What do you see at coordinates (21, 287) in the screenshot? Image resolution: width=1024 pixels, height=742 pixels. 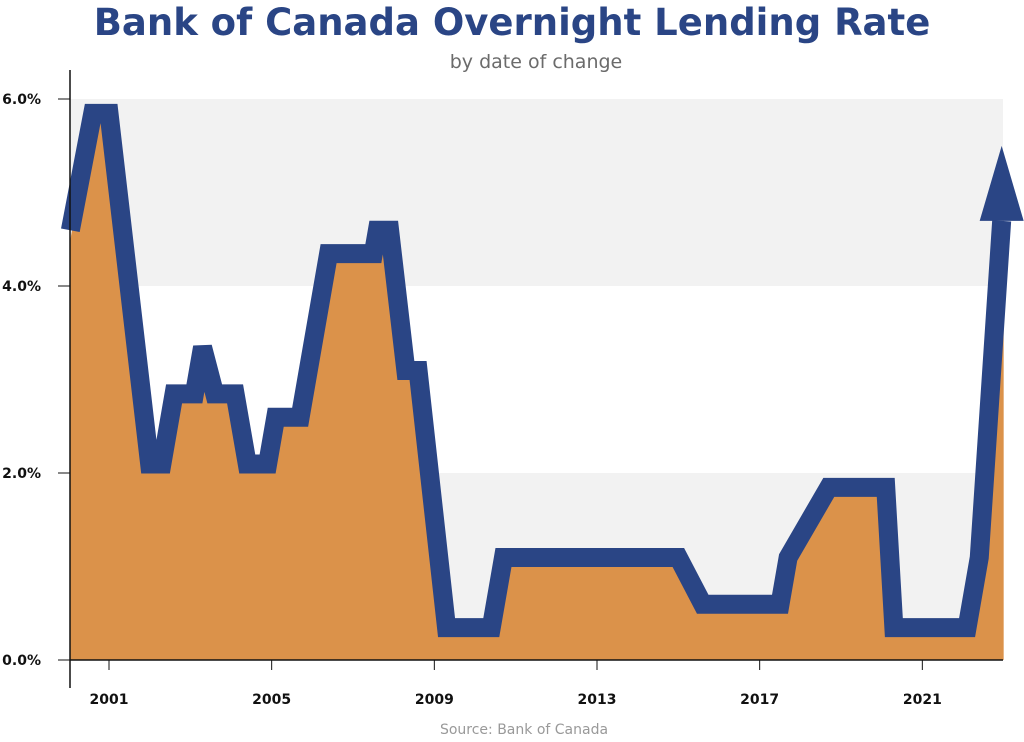 I see `y-tick-label: 4.0%` at bounding box center [21, 287].